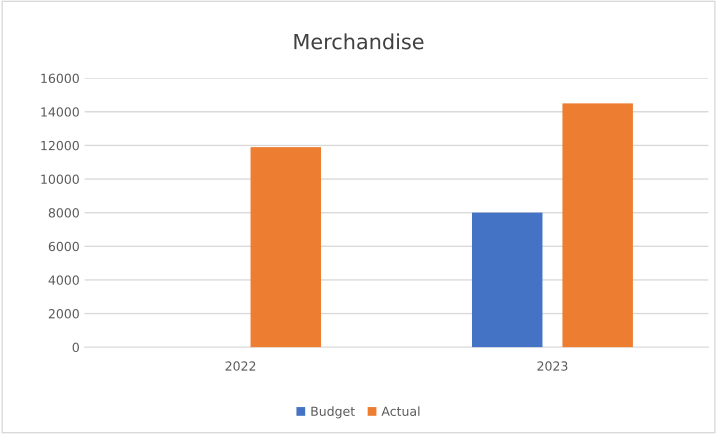 Image resolution: width=717 pixels, height=434 pixels. What do you see at coordinates (63, 213) in the screenshot?
I see `y-tick-label: 8000` at bounding box center [63, 213].